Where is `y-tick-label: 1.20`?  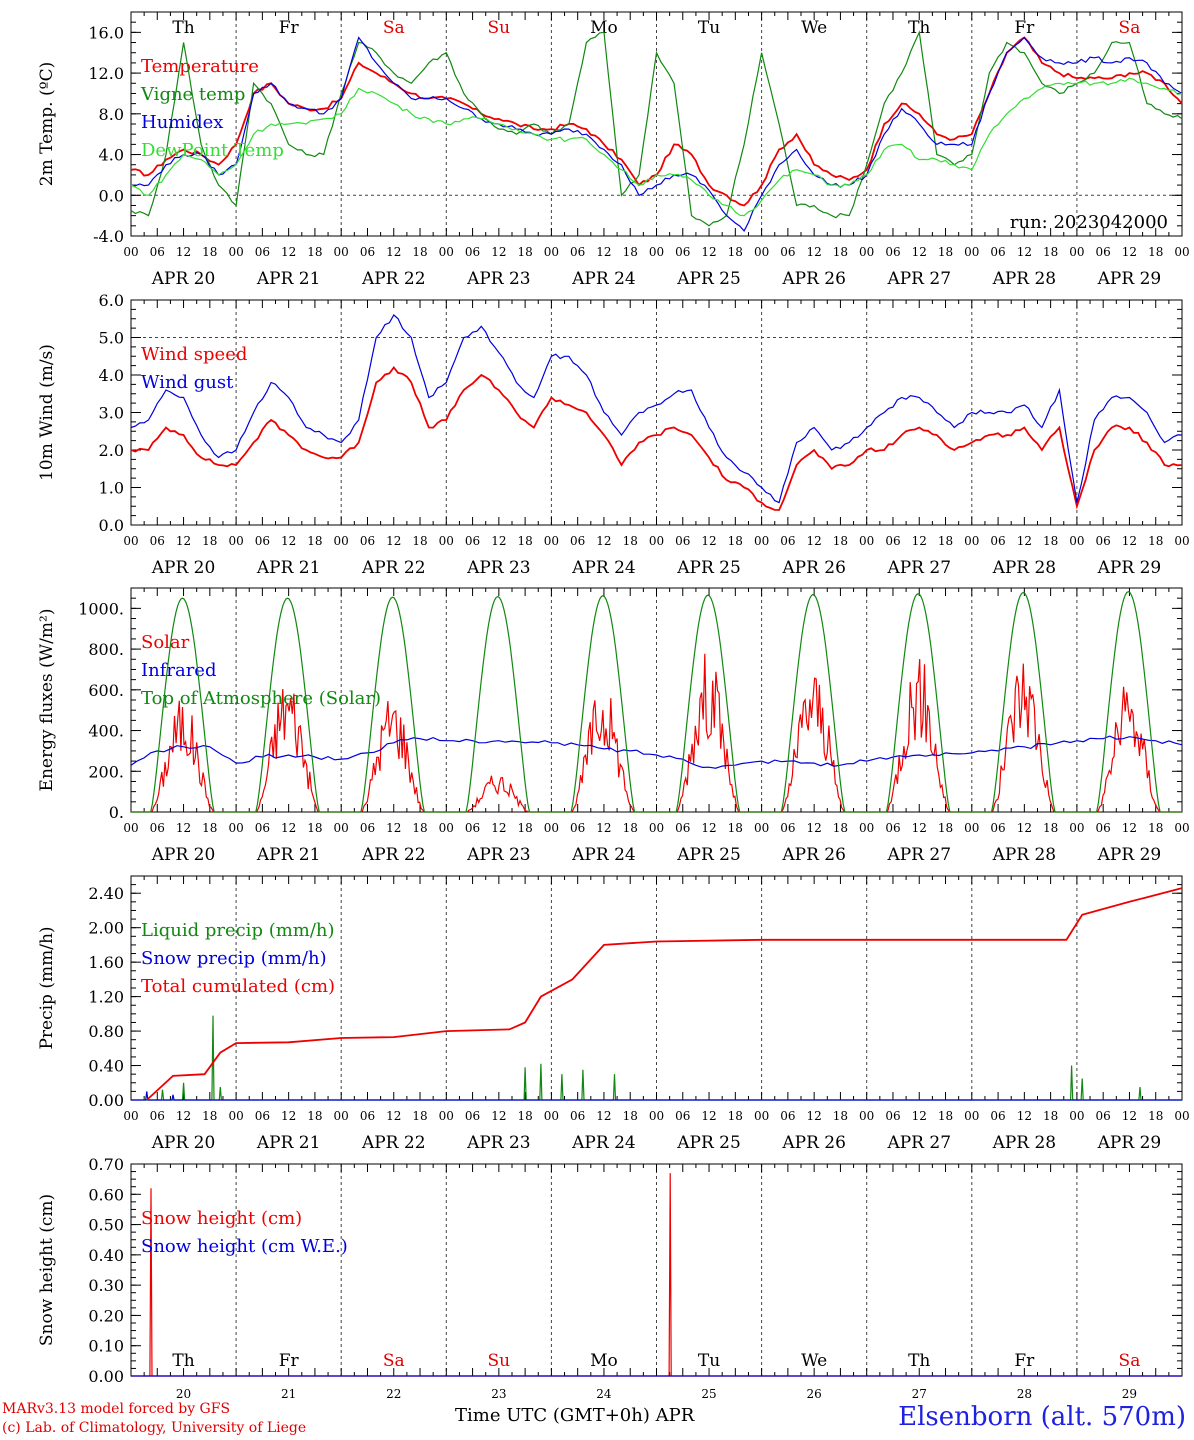
y-tick-label: 1.20 is located at coordinates (106, 997).